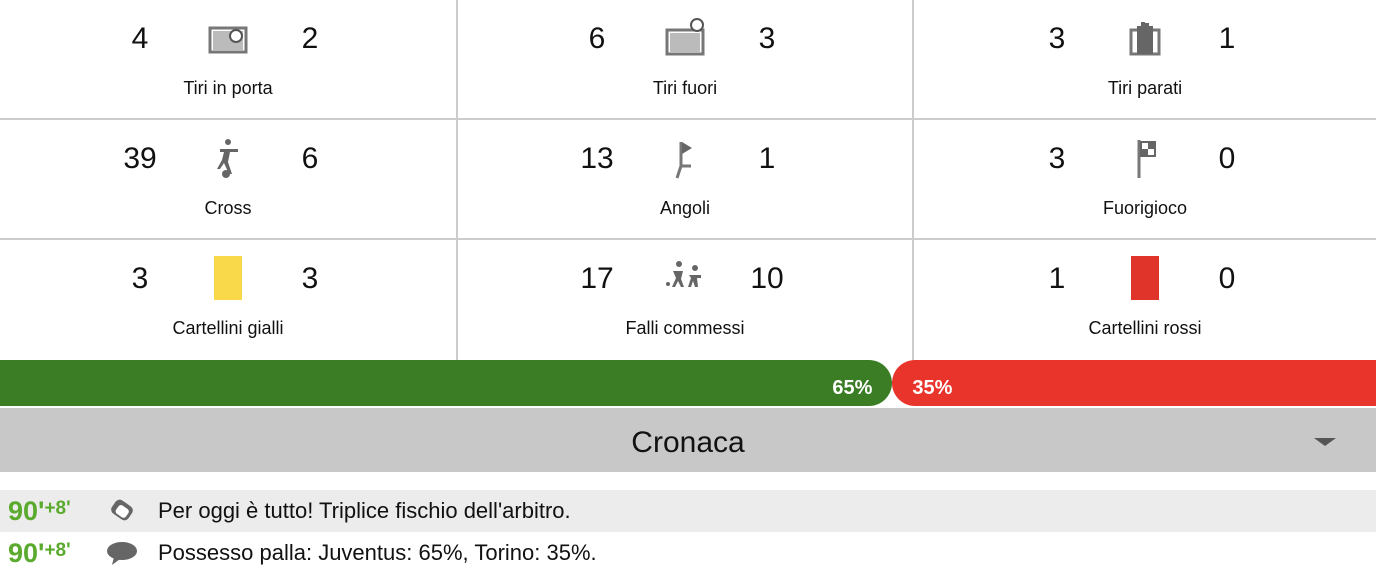 The height and width of the screenshot is (576, 1376). I want to click on stat-home-value: 39, so click(140, 158).